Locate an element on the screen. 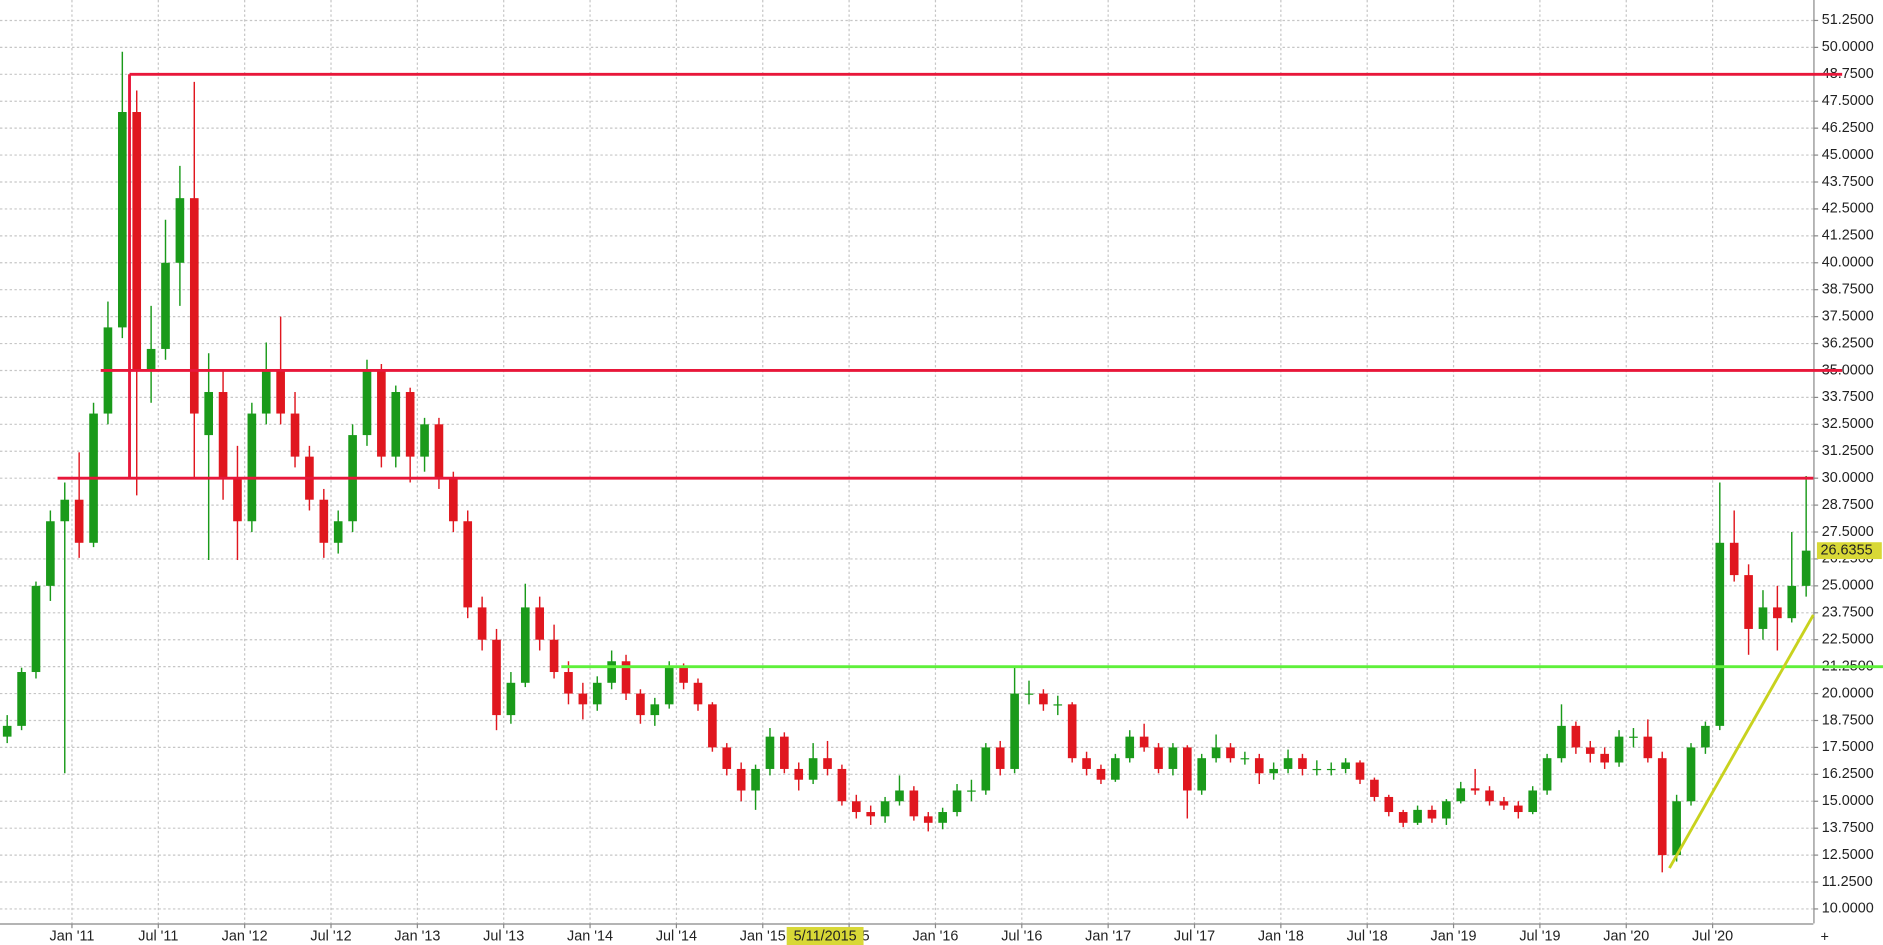 Image resolution: width=1883 pixels, height=945 pixels. y-tick-label: 51.2500 is located at coordinates (1848, 20).